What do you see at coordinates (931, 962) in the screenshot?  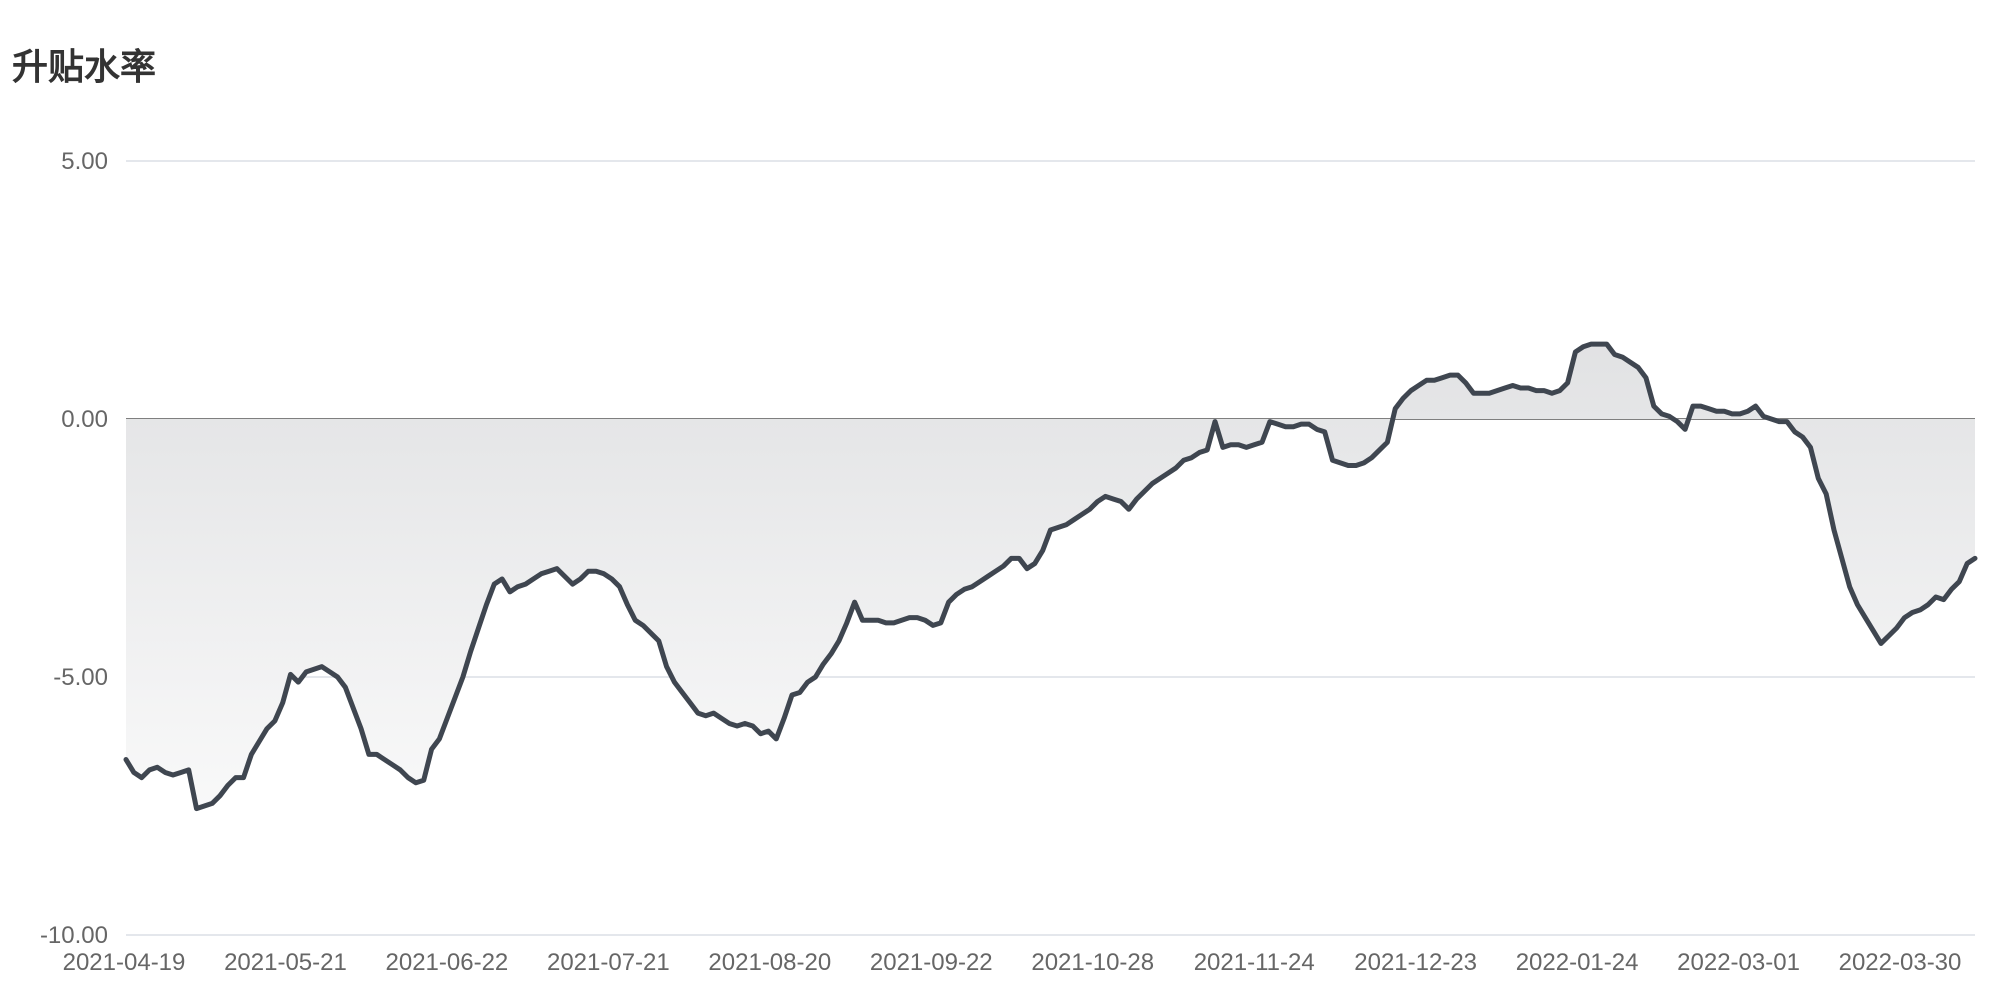 I see `x-tick-label: 2021-09-22` at bounding box center [931, 962].